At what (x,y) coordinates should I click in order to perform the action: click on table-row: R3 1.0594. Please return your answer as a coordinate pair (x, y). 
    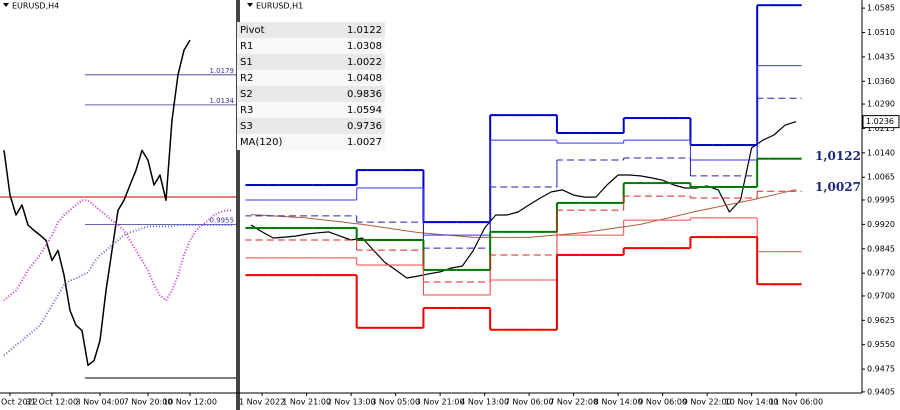
    Looking at the image, I should click on (311, 110).